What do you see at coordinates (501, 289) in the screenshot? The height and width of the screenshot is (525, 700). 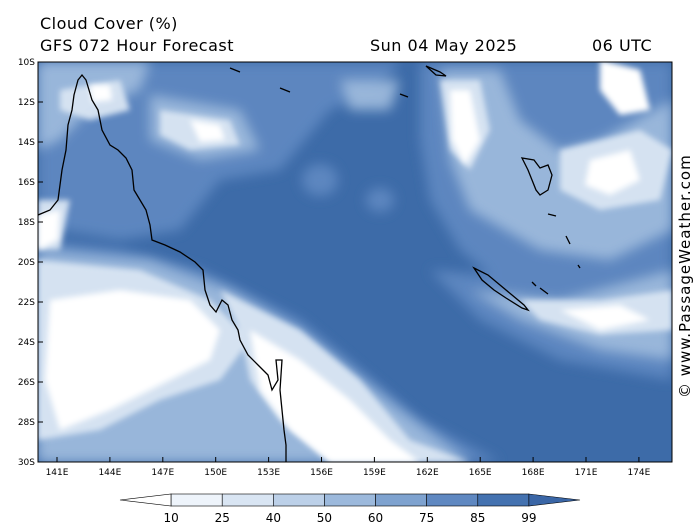 I see `new-caledonia-coastline` at bounding box center [501, 289].